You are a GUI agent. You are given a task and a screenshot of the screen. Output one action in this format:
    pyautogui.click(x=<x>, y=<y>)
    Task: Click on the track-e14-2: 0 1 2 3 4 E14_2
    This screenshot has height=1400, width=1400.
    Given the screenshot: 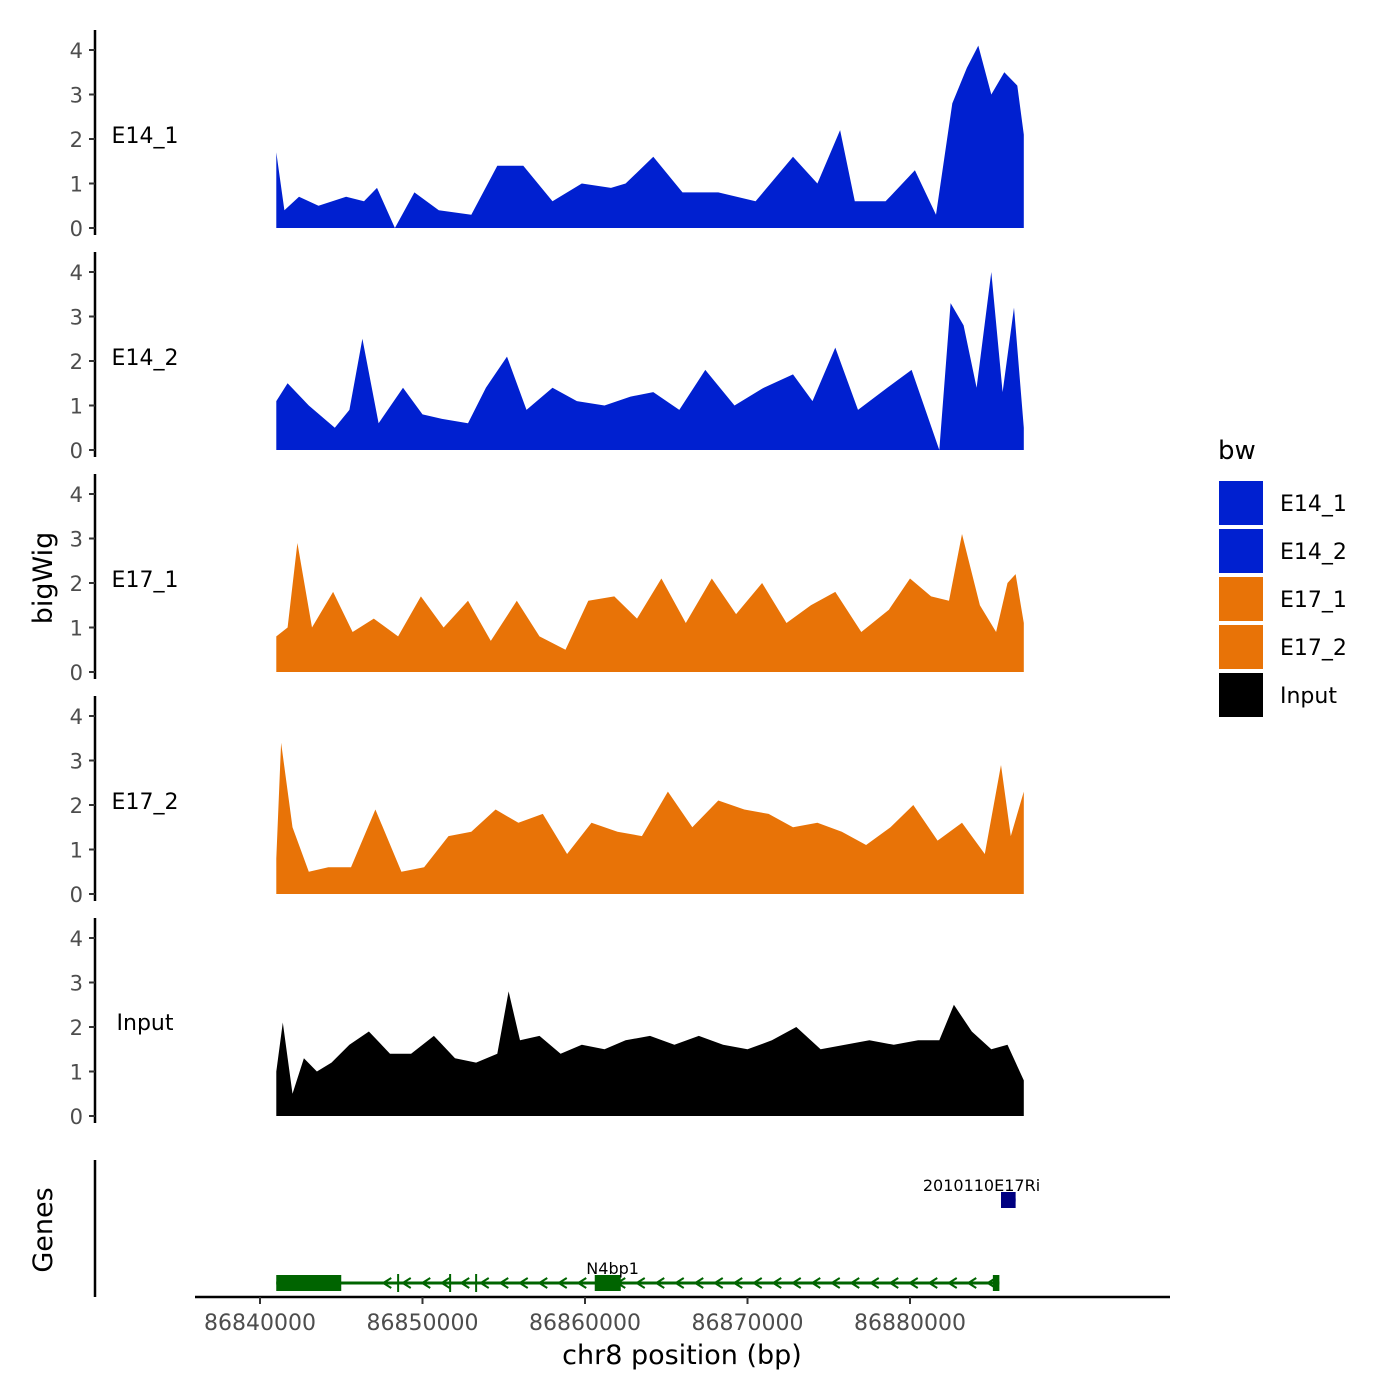 What is the action you would take?
    pyautogui.click(x=547, y=357)
    